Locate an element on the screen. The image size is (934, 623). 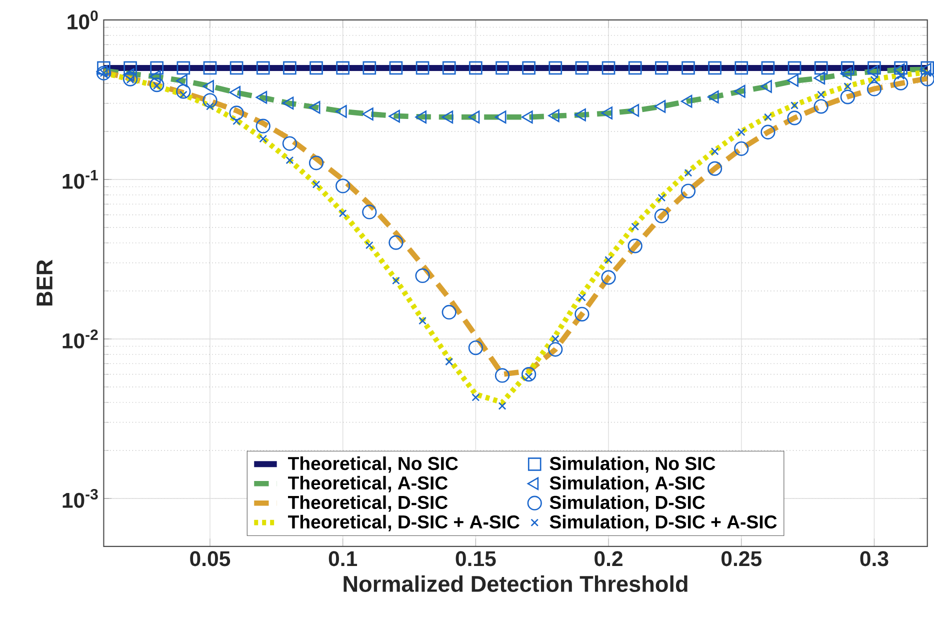
legend-label: Theoretical, D-SIC + A-SIC is located at coordinates (404, 523).